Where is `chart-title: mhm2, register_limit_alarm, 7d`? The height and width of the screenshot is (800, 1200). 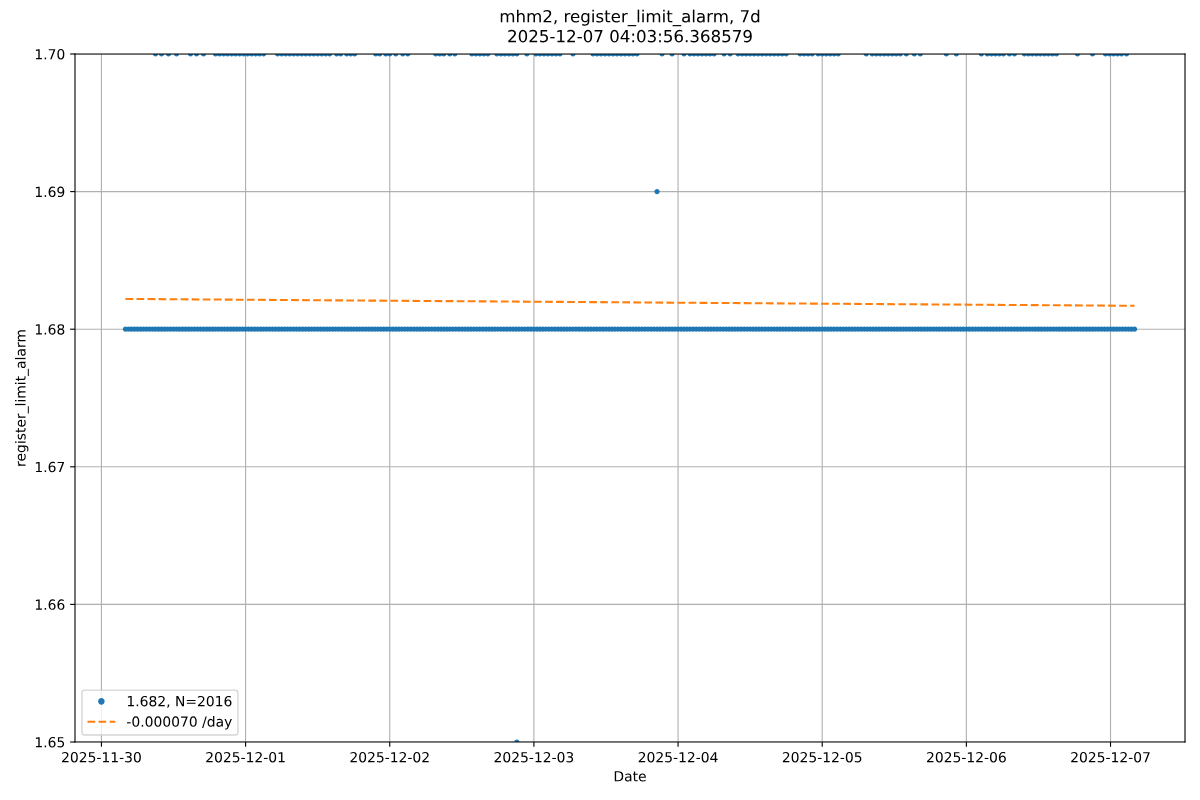
chart-title: mhm2, register_limit_alarm, 7d is located at coordinates (630, 18).